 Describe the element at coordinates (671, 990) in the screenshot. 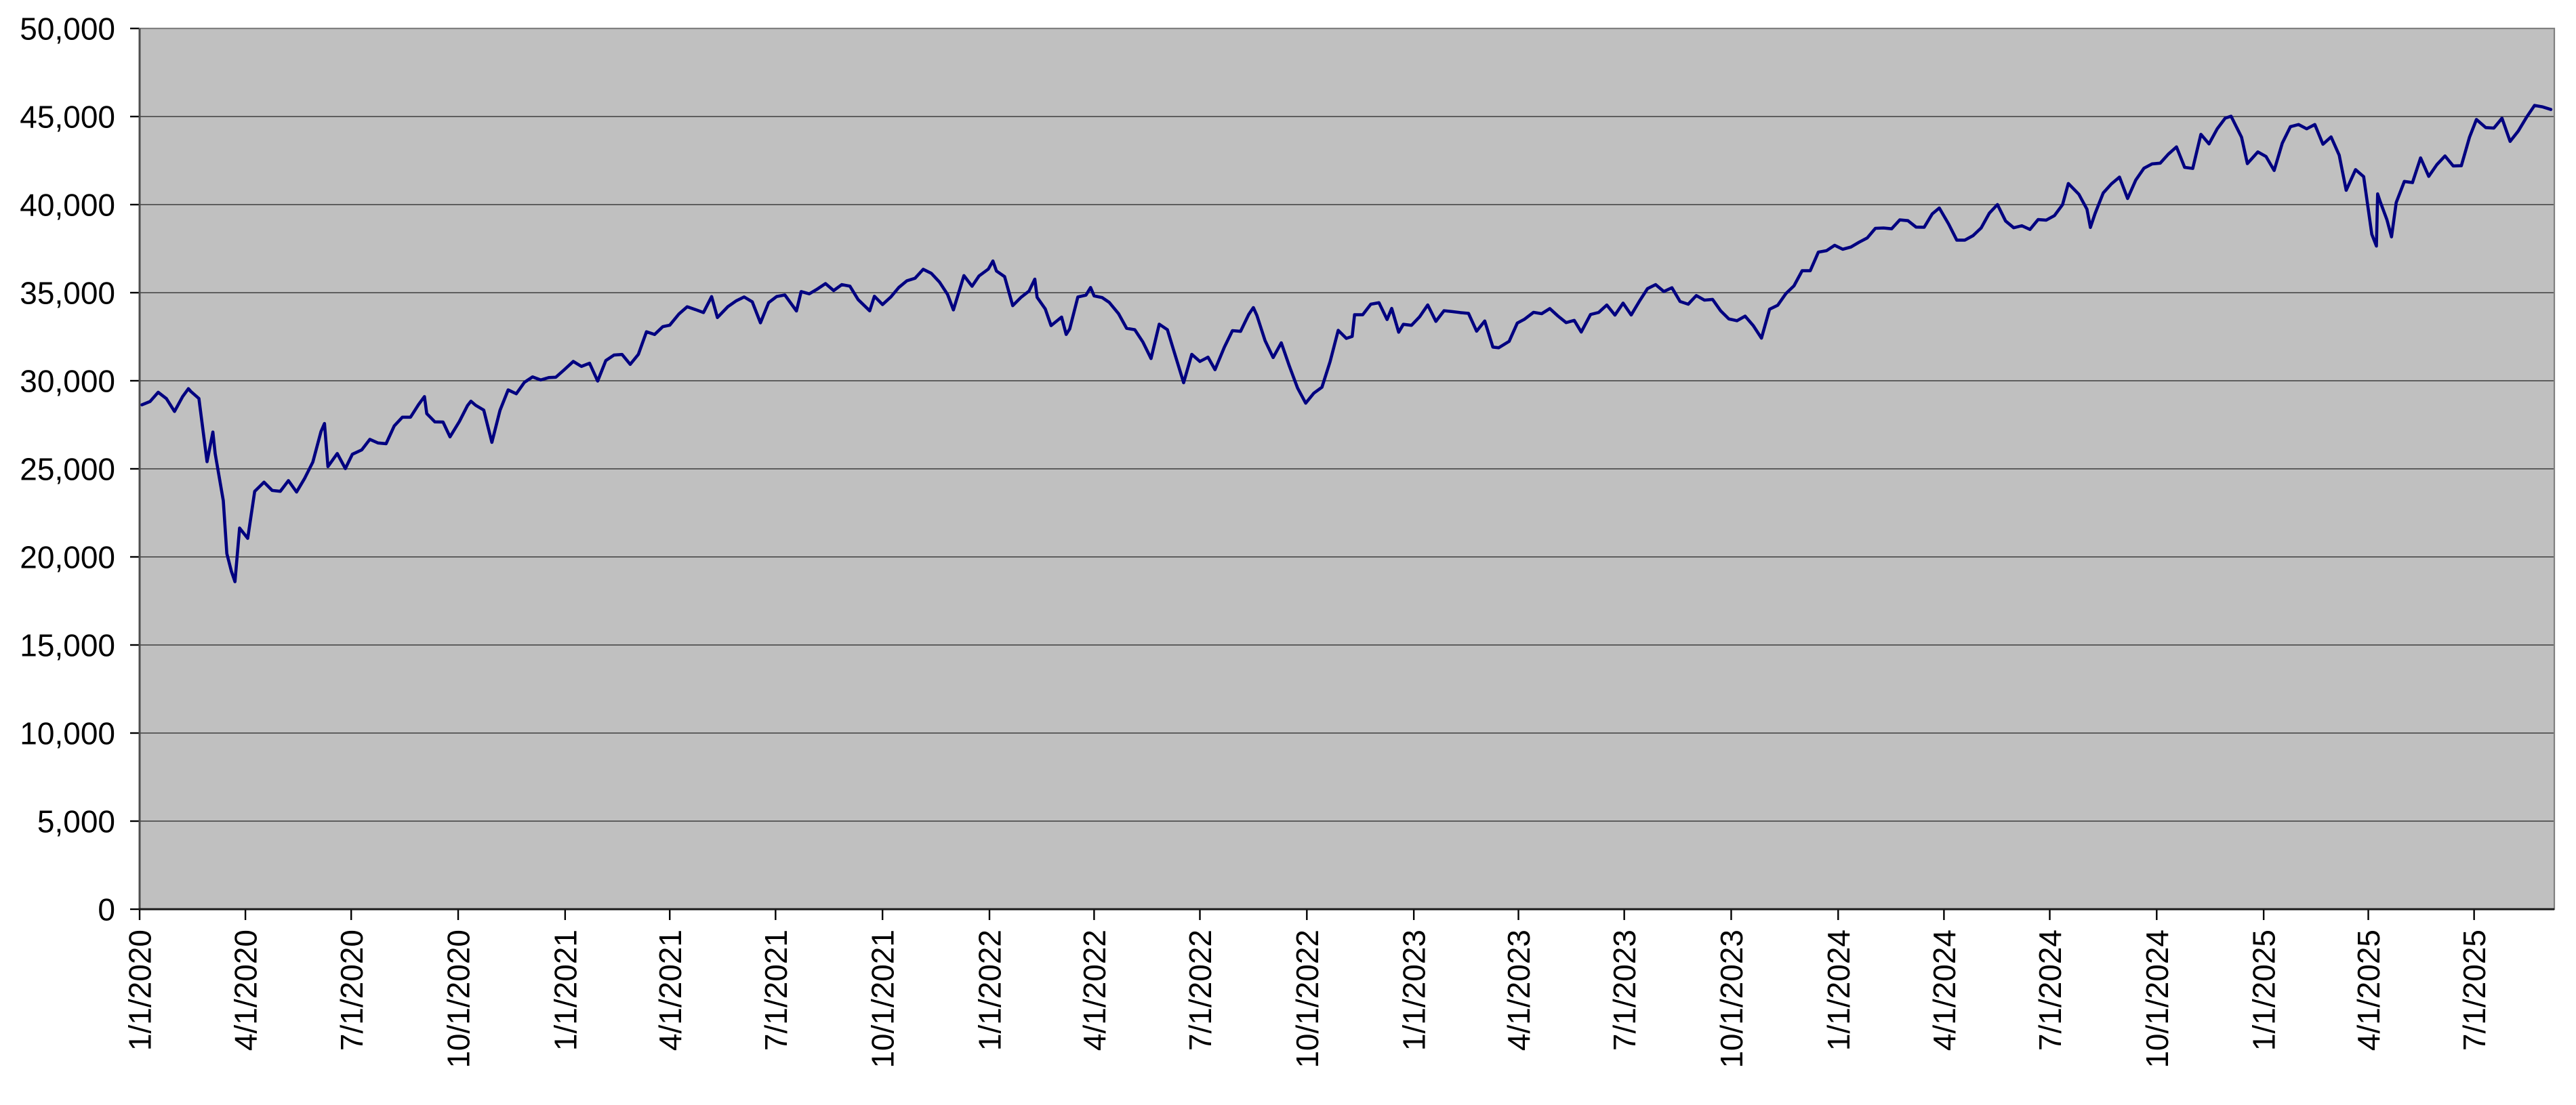

I see `x-tick-label: 4/1/2021` at that location.